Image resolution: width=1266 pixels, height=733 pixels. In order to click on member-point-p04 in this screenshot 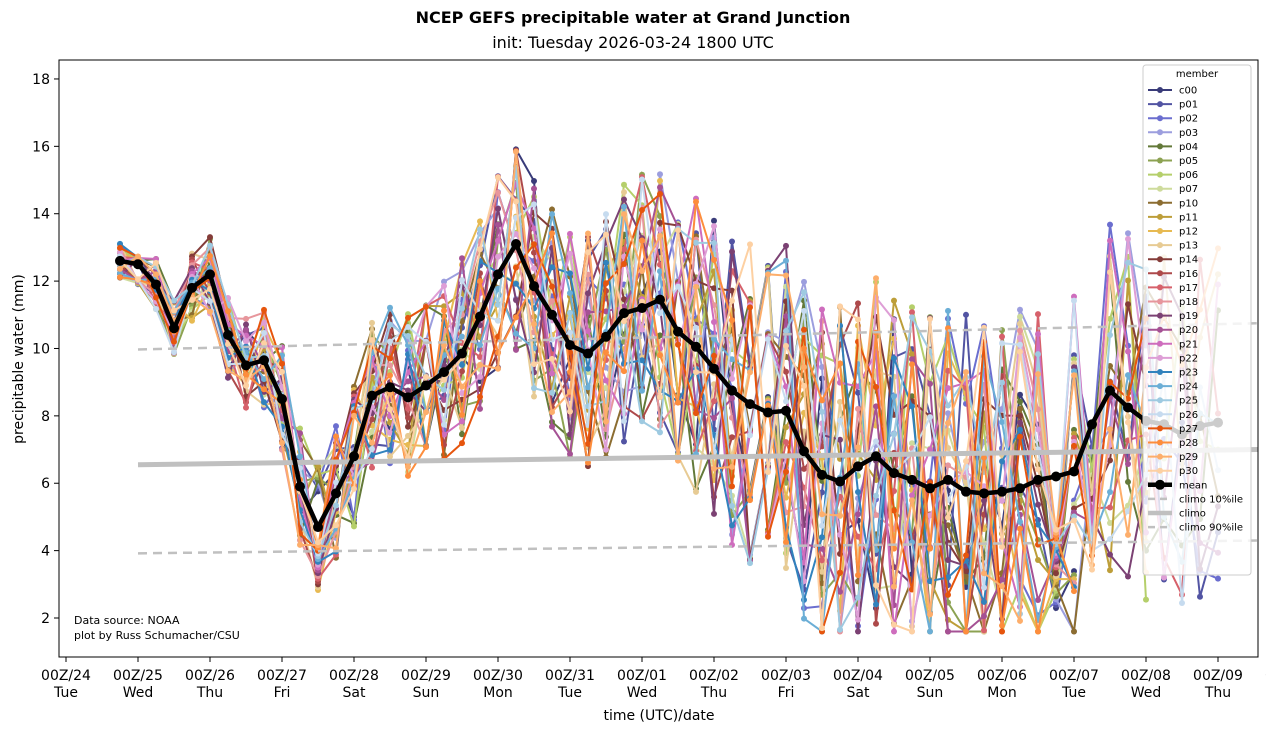, I will do `click(1020, 401)`.